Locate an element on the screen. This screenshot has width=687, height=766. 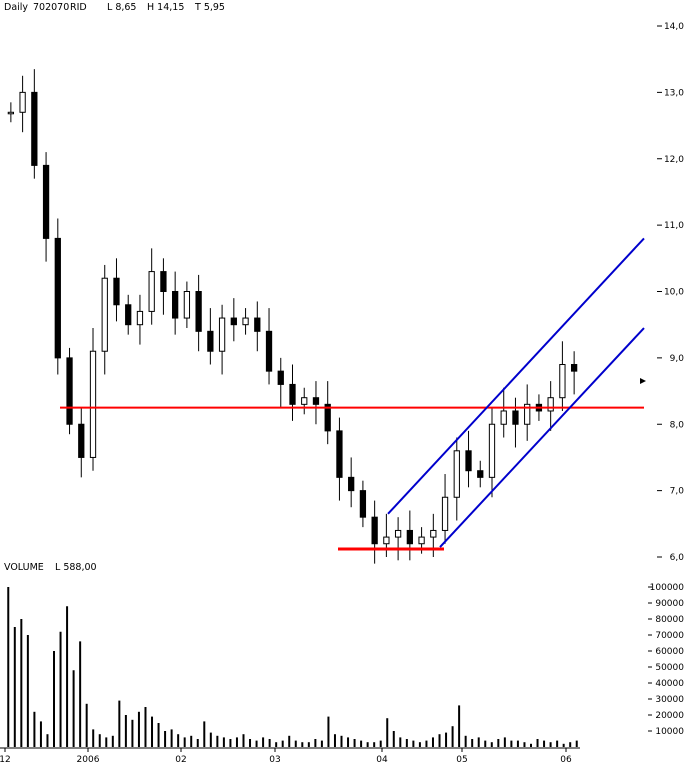
price-tick-label: 12,0 is located at coordinates (674, 160).